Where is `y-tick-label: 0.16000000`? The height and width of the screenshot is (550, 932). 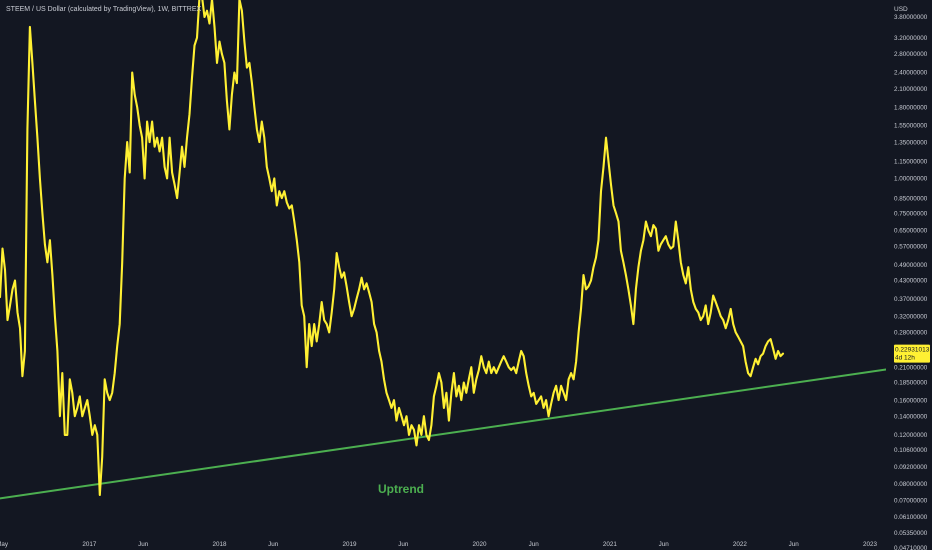
y-tick-label: 0.16000000 is located at coordinates (911, 400).